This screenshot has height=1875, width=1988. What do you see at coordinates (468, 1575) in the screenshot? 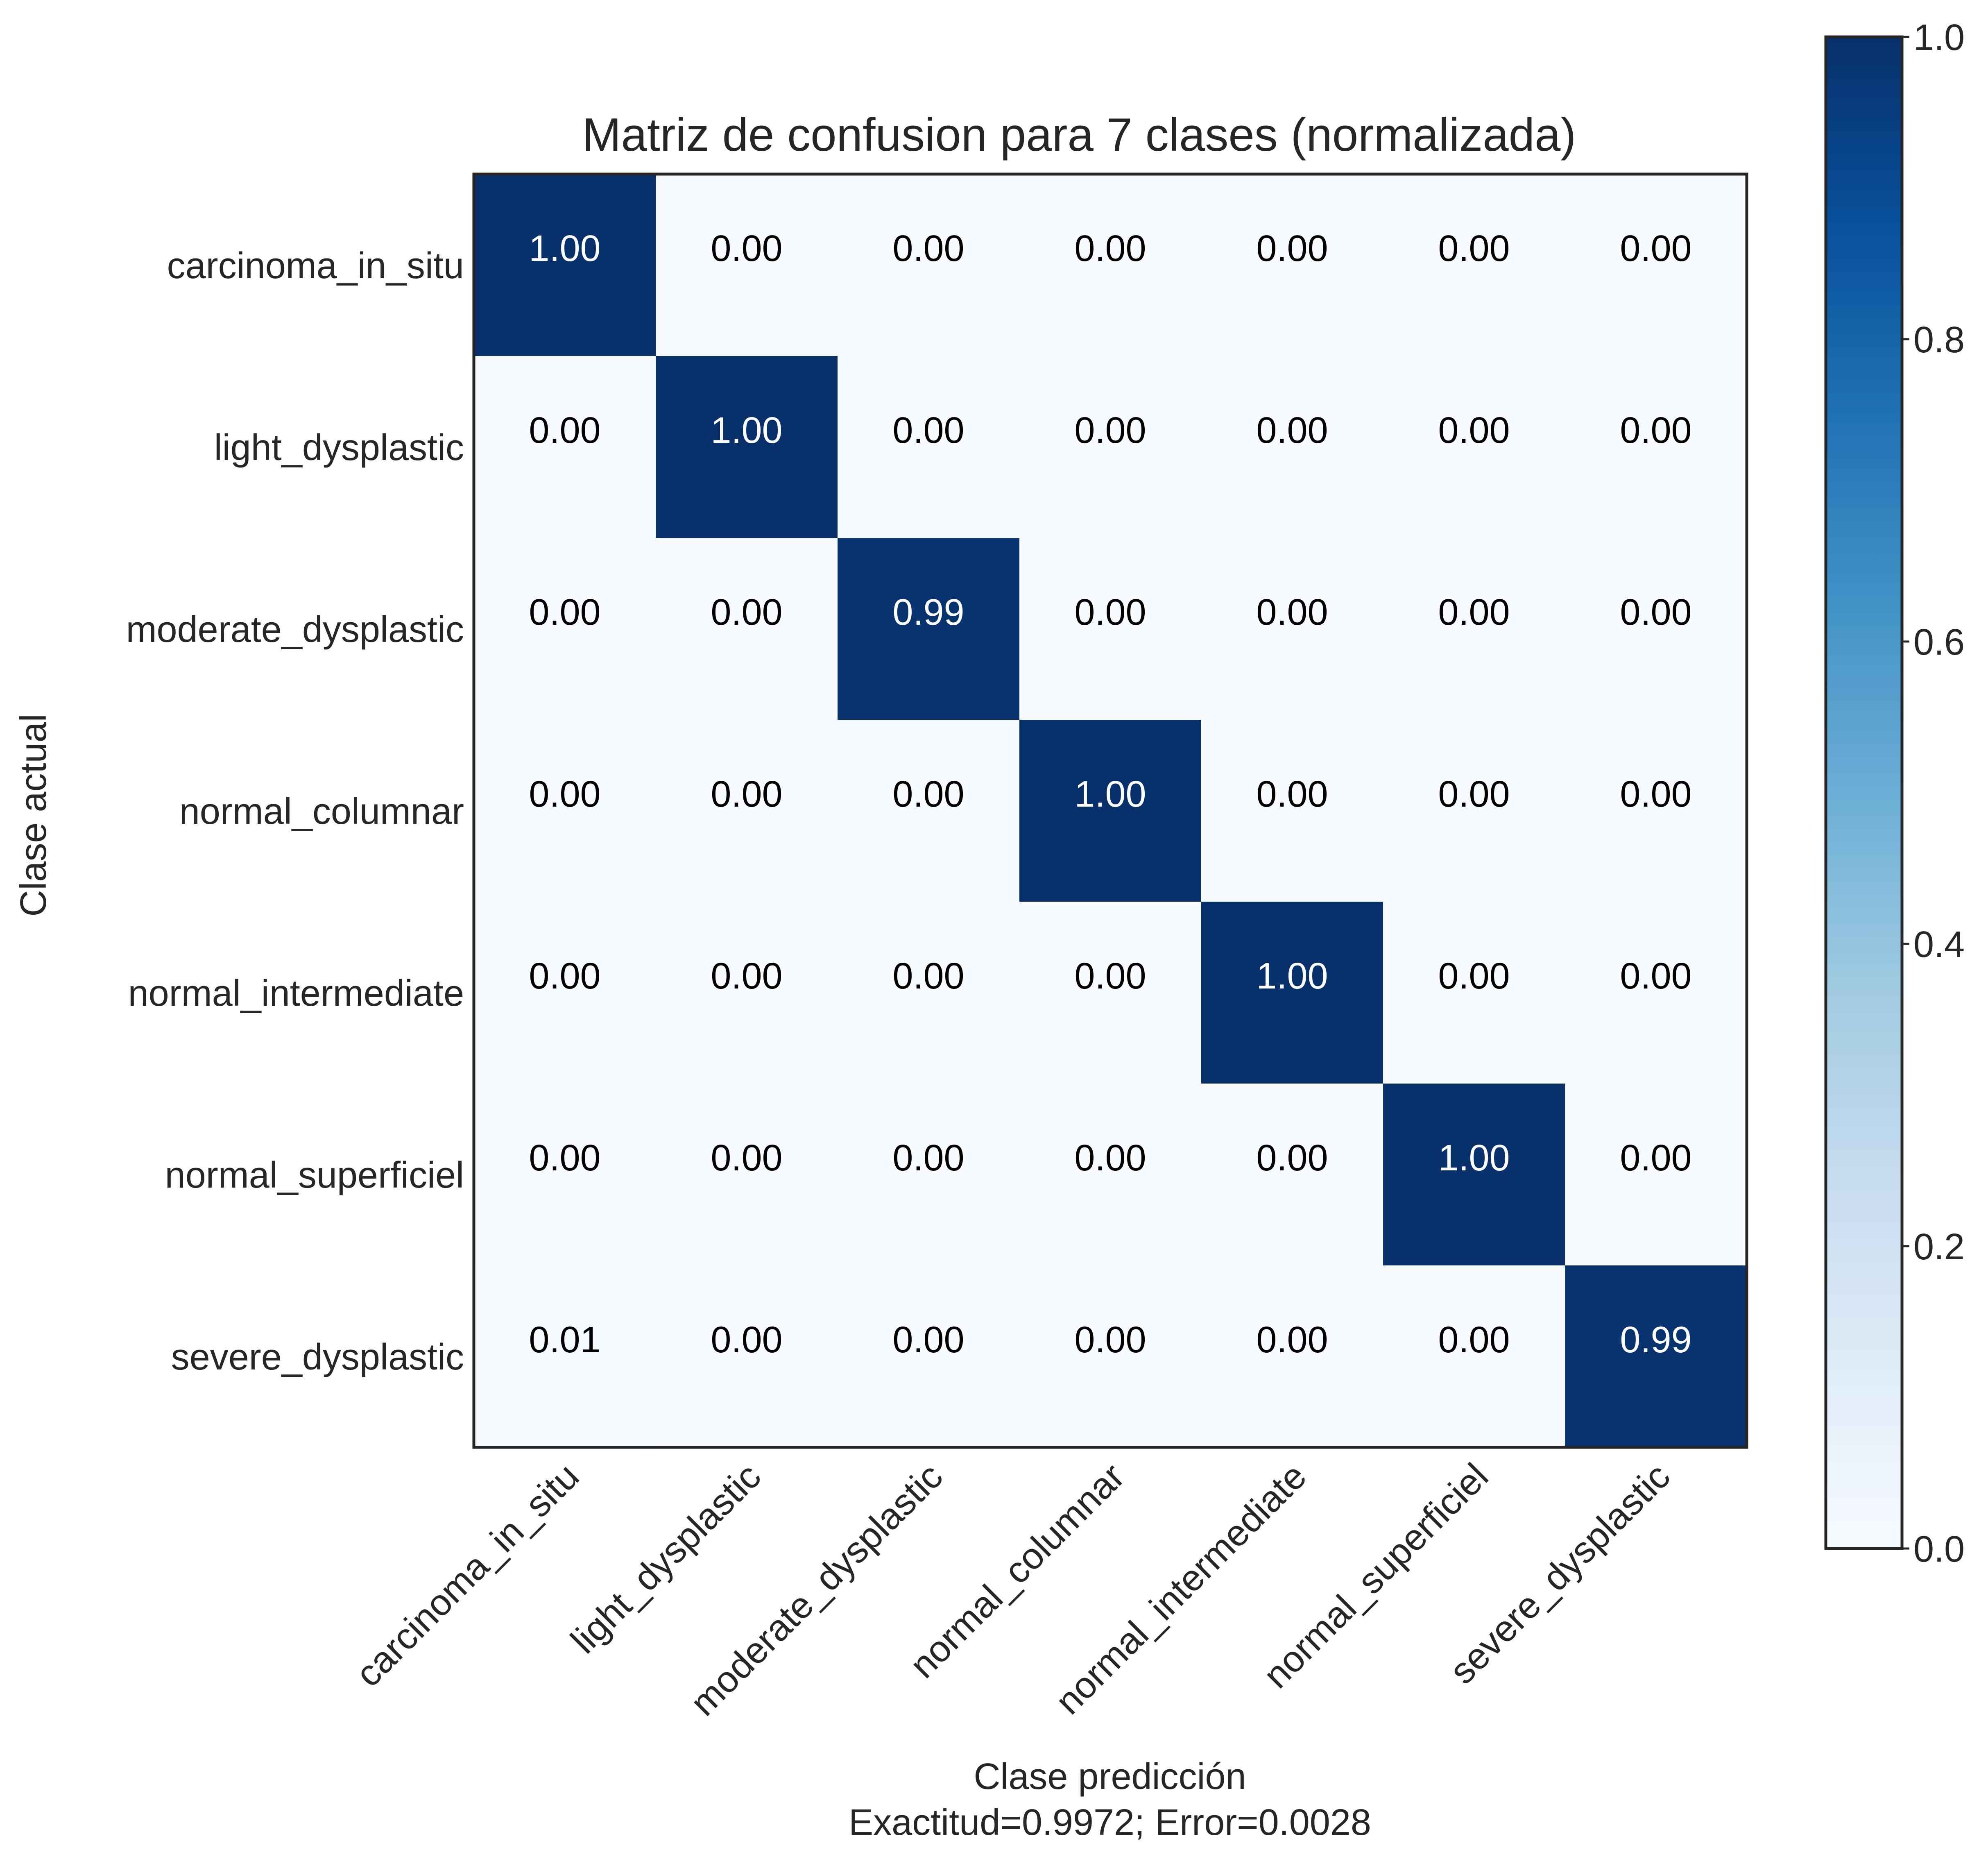
I see `x-tick-label: carcinoma_in_situ` at bounding box center [468, 1575].